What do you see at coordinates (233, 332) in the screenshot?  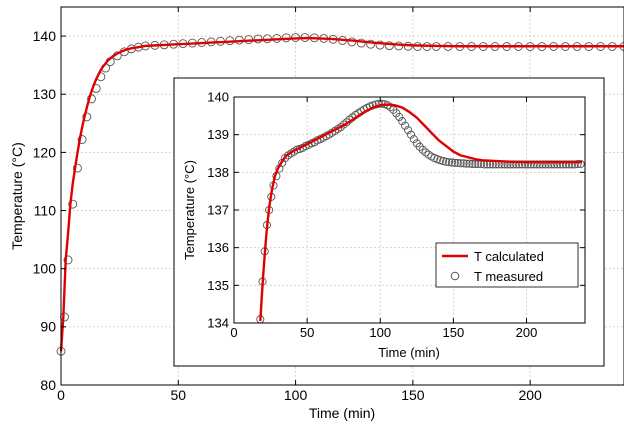 I see `inset-x-tick-label: 0` at bounding box center [233, 332].